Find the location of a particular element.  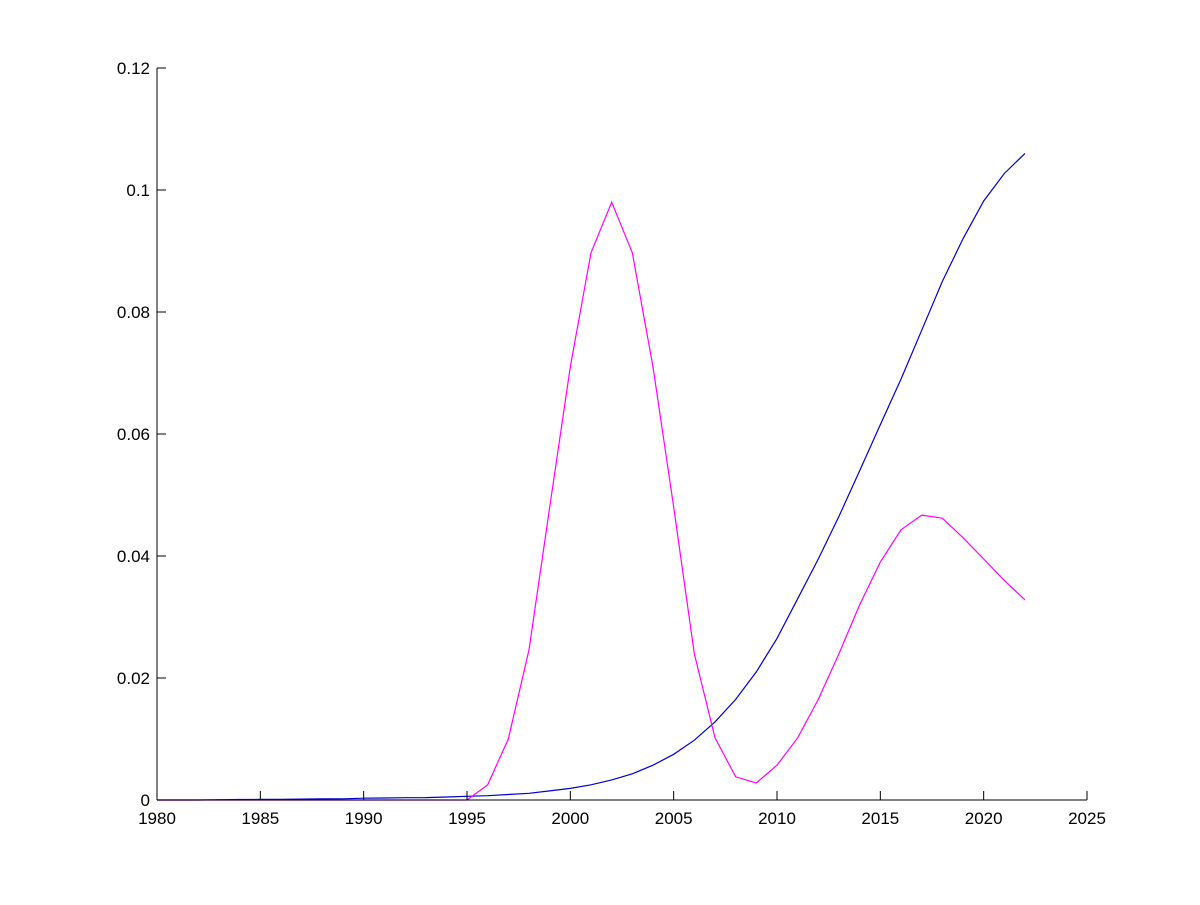

y-tick-label: 0.06 is located at coordinates (133, 434).